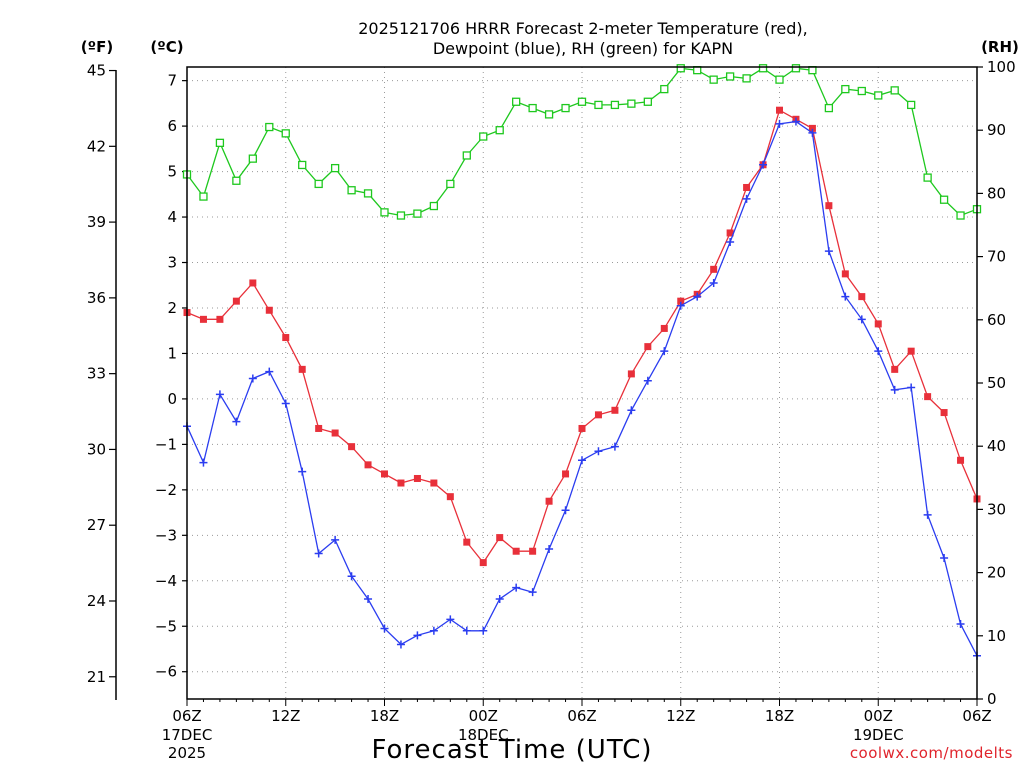 This screenshot has width=1024, height=768. I want to click on celsius-tick-label: 3, so click(172, 263).